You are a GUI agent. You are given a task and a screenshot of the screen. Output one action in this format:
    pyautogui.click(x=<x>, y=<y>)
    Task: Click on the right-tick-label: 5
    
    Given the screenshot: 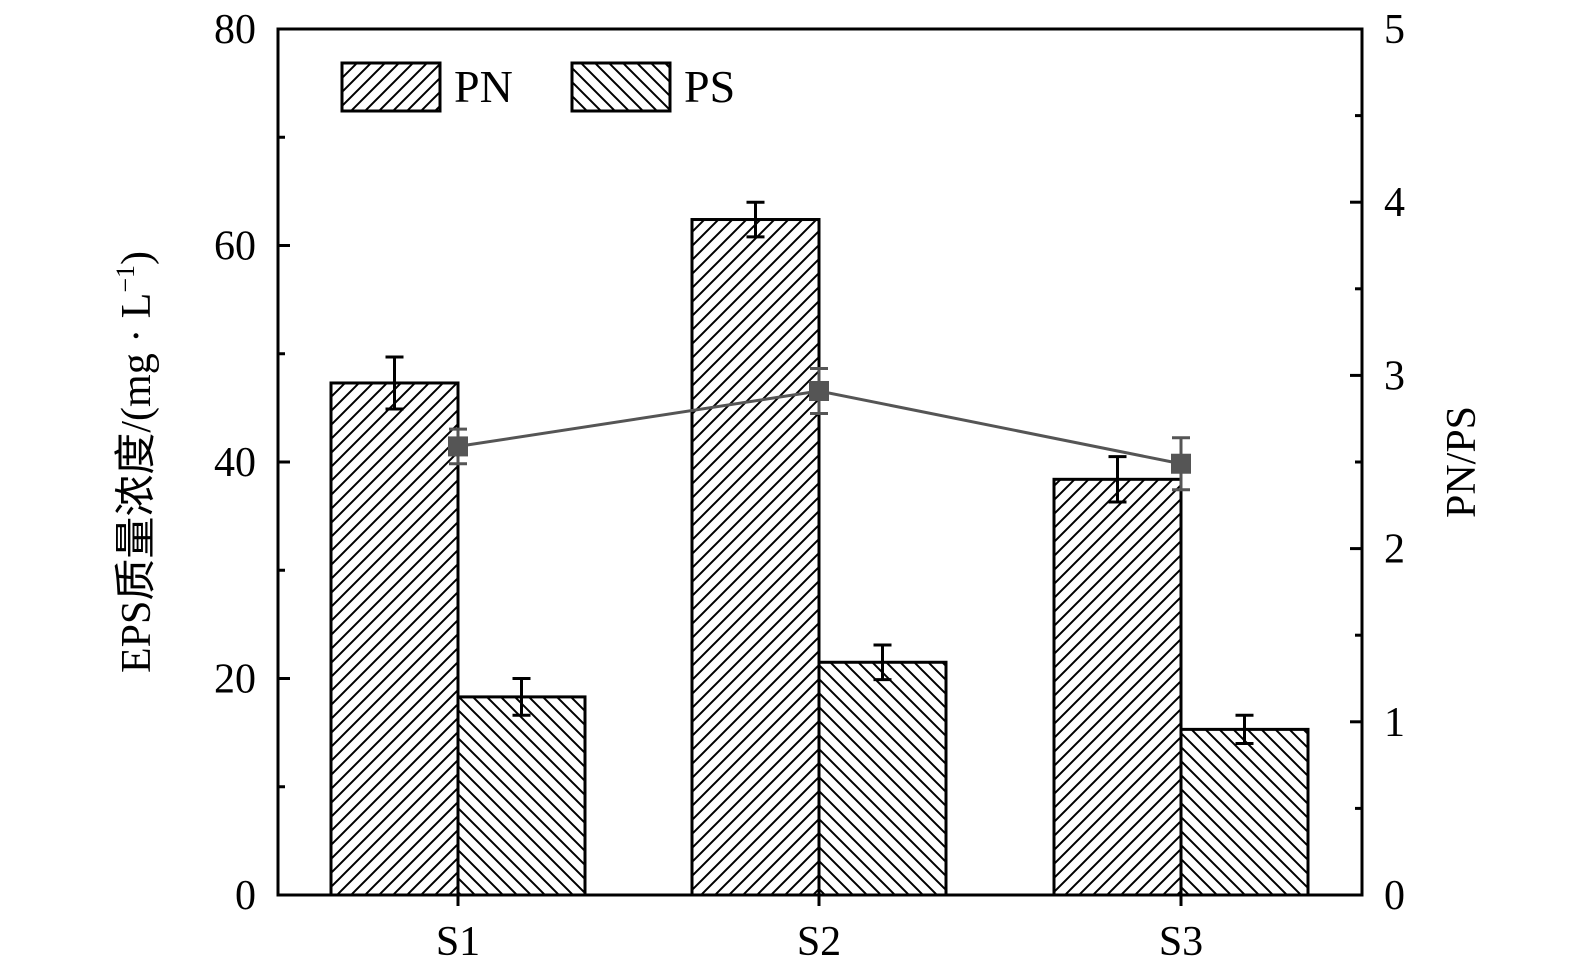 What is the action you would take?
    pyautogui.click(x=1394, y=30)
    